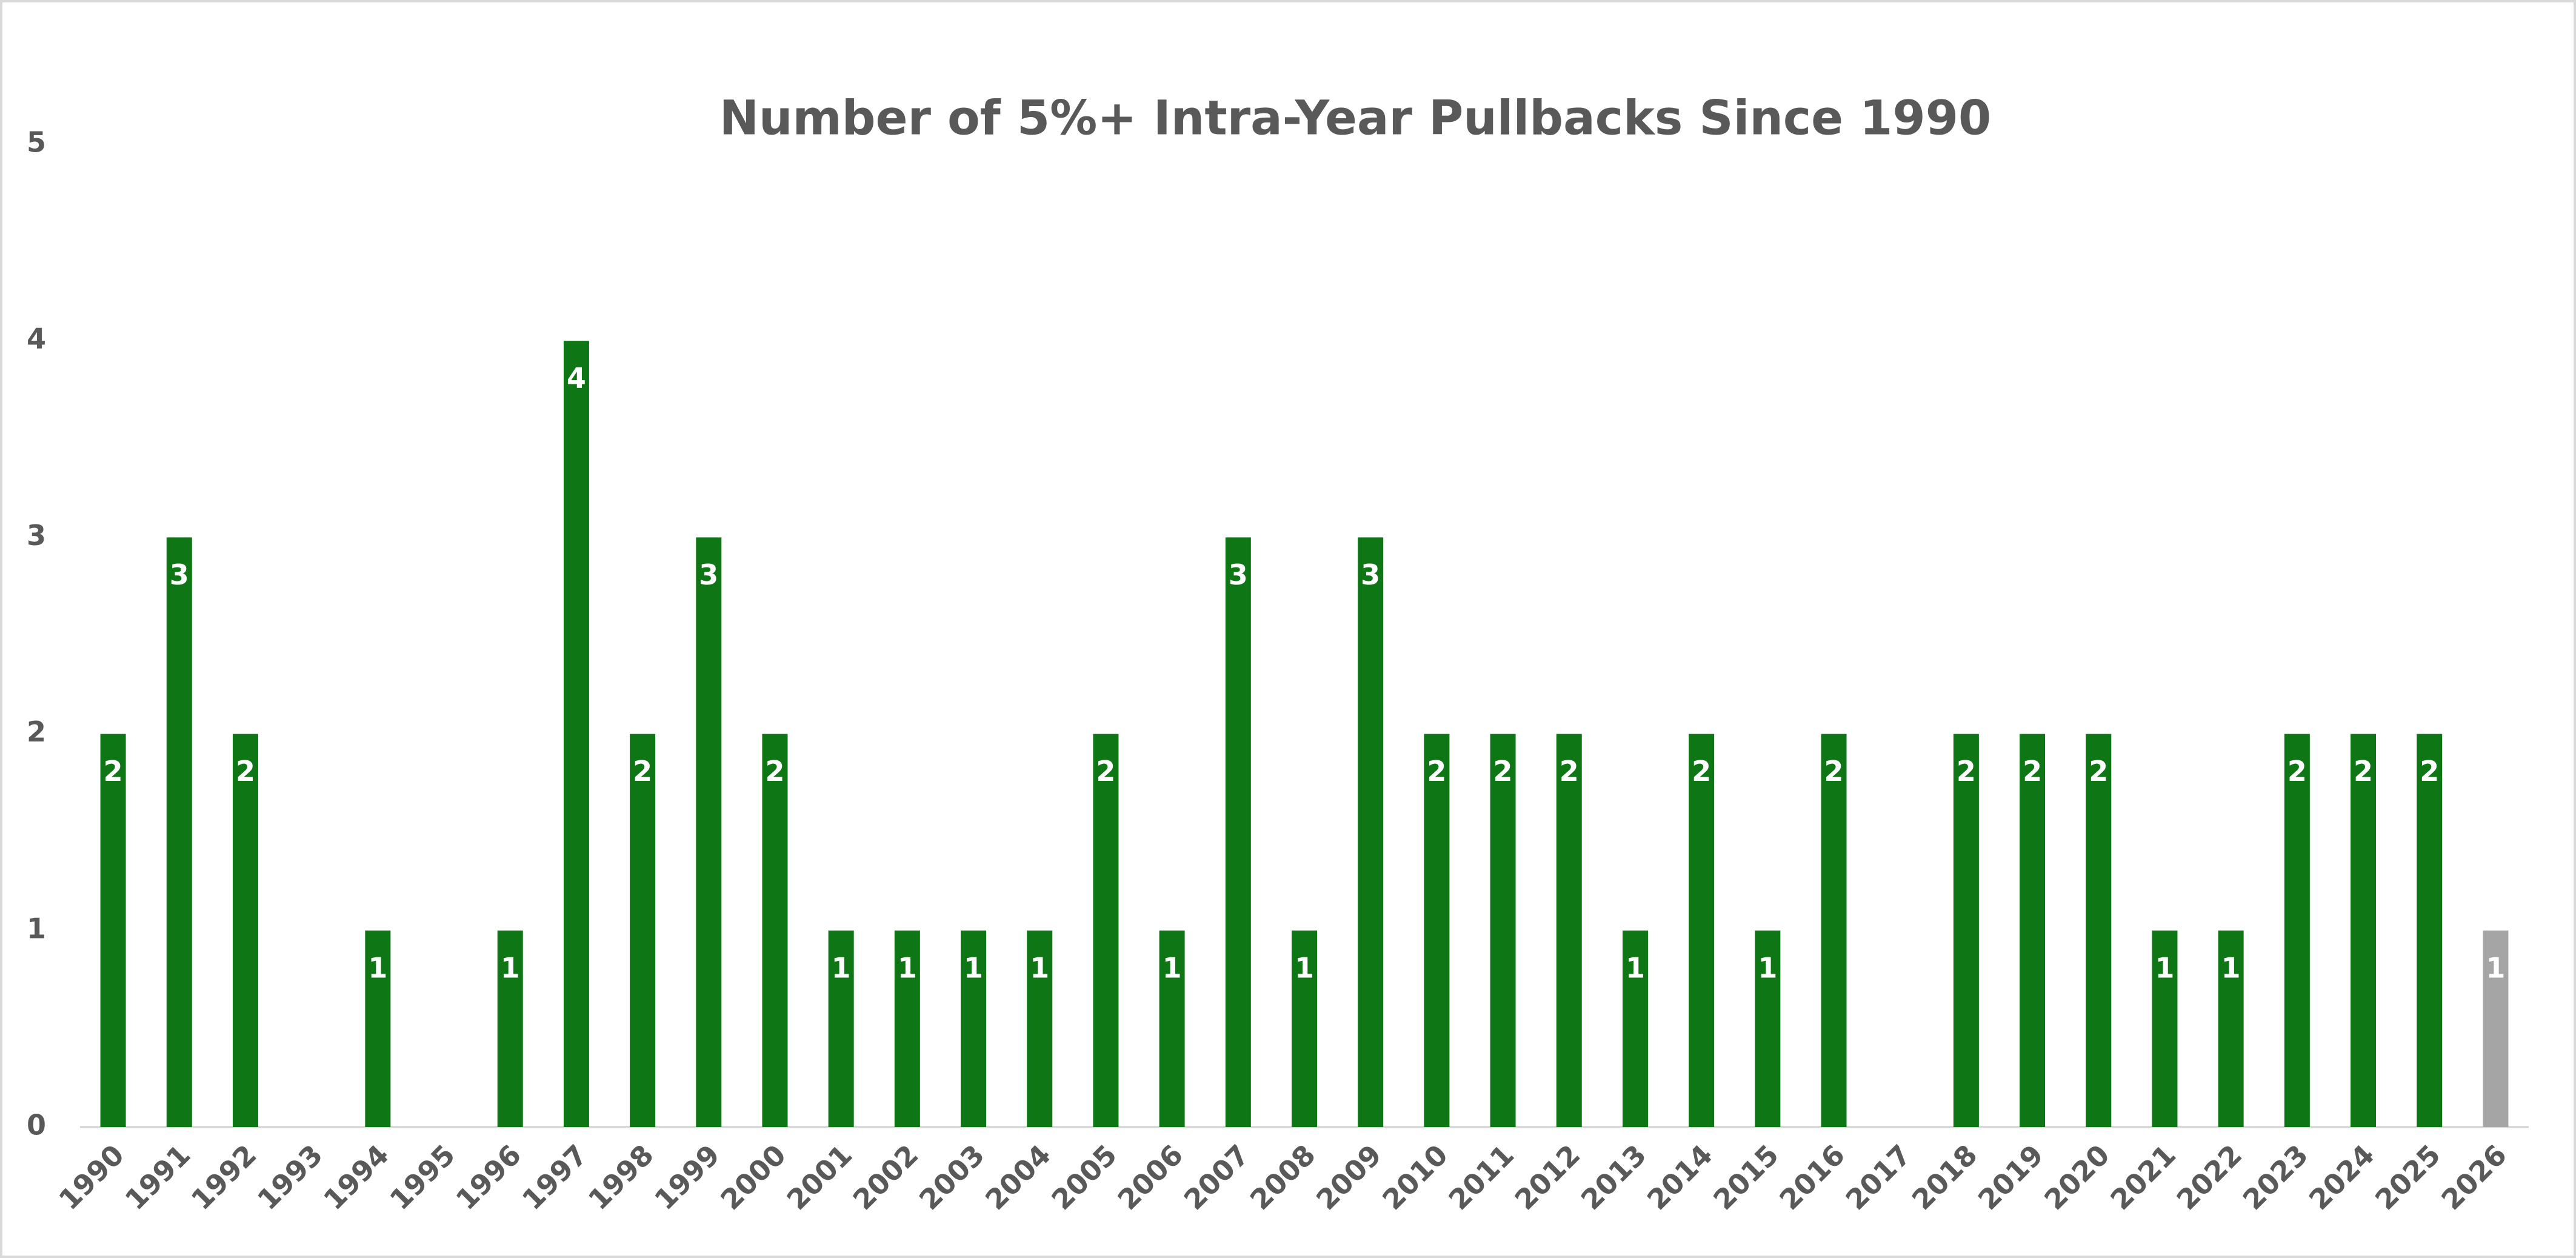 The height and width of the screenshot is (1258, 2576). I want to click on y-tick-label: 1, so click(36, 928).